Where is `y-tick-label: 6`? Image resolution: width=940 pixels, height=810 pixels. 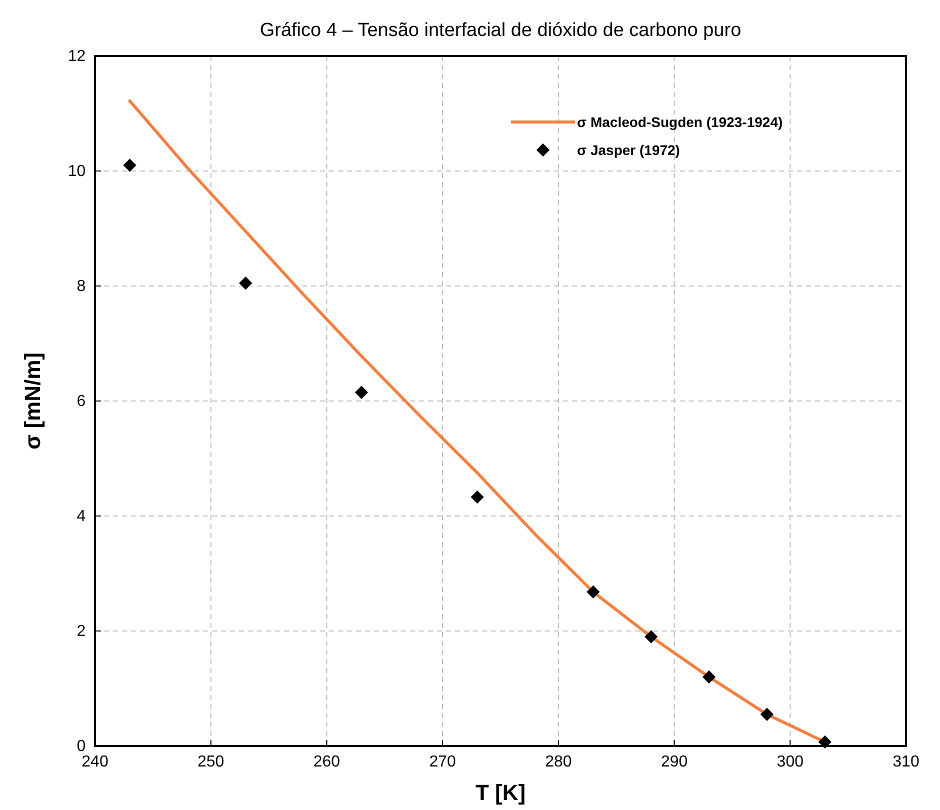 y-tick-label: 6 is located at coordinates (81, 401).